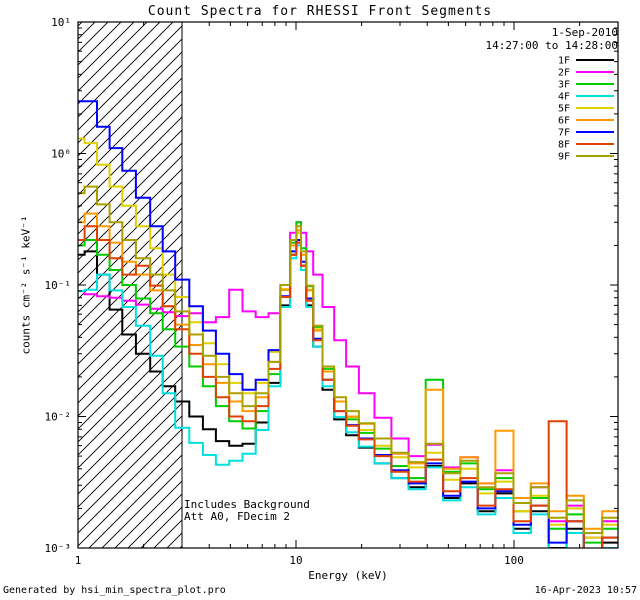 The width and height of the screenshot is (640, 600). What do you see at coordinates (584, 32) in the screenshot?
I see `date-label: 1-Sep-2010` at bounding box center [584, 32].